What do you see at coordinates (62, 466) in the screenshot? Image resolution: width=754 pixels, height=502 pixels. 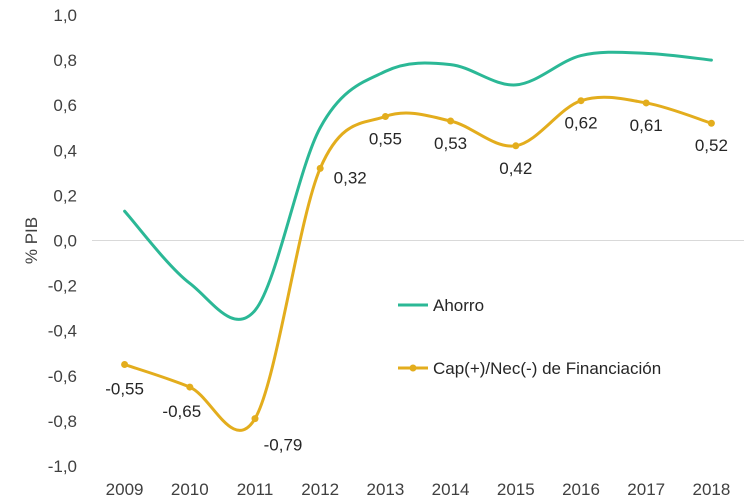 I see `y-tick-label: -1,0` at bounding box center [62, 466].